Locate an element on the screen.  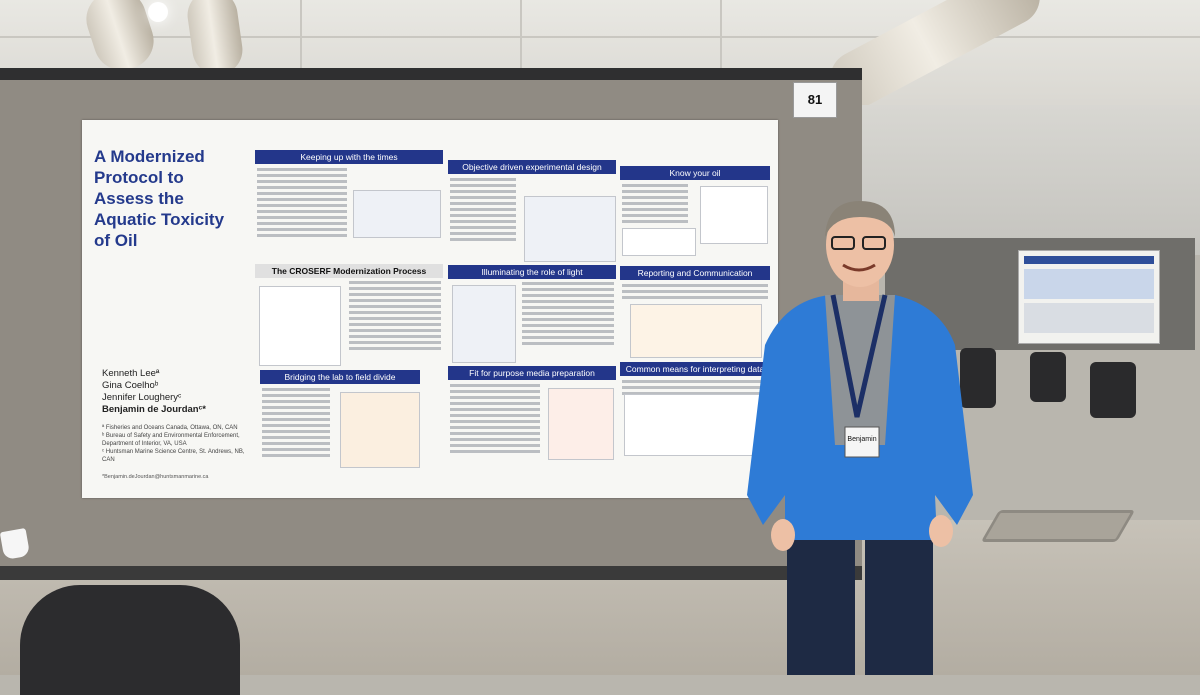
author-name: Benjamin de Jourdanᶜ* is located at coordinates (154, 409).